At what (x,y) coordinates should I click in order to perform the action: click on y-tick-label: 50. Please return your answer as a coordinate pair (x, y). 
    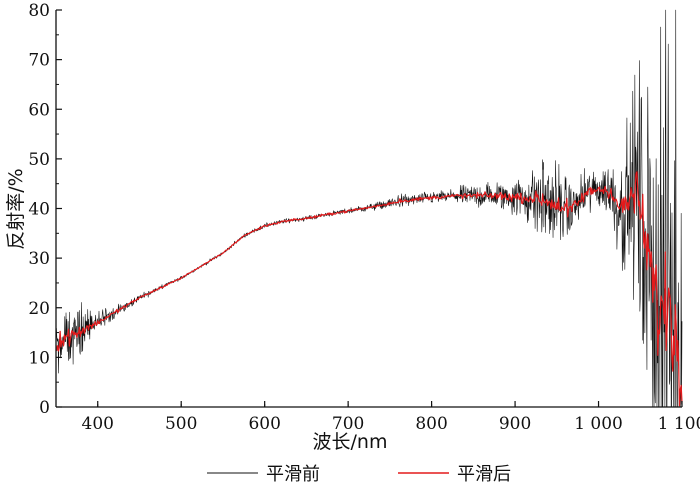
    Looking at the image, I should click on (39, 160).